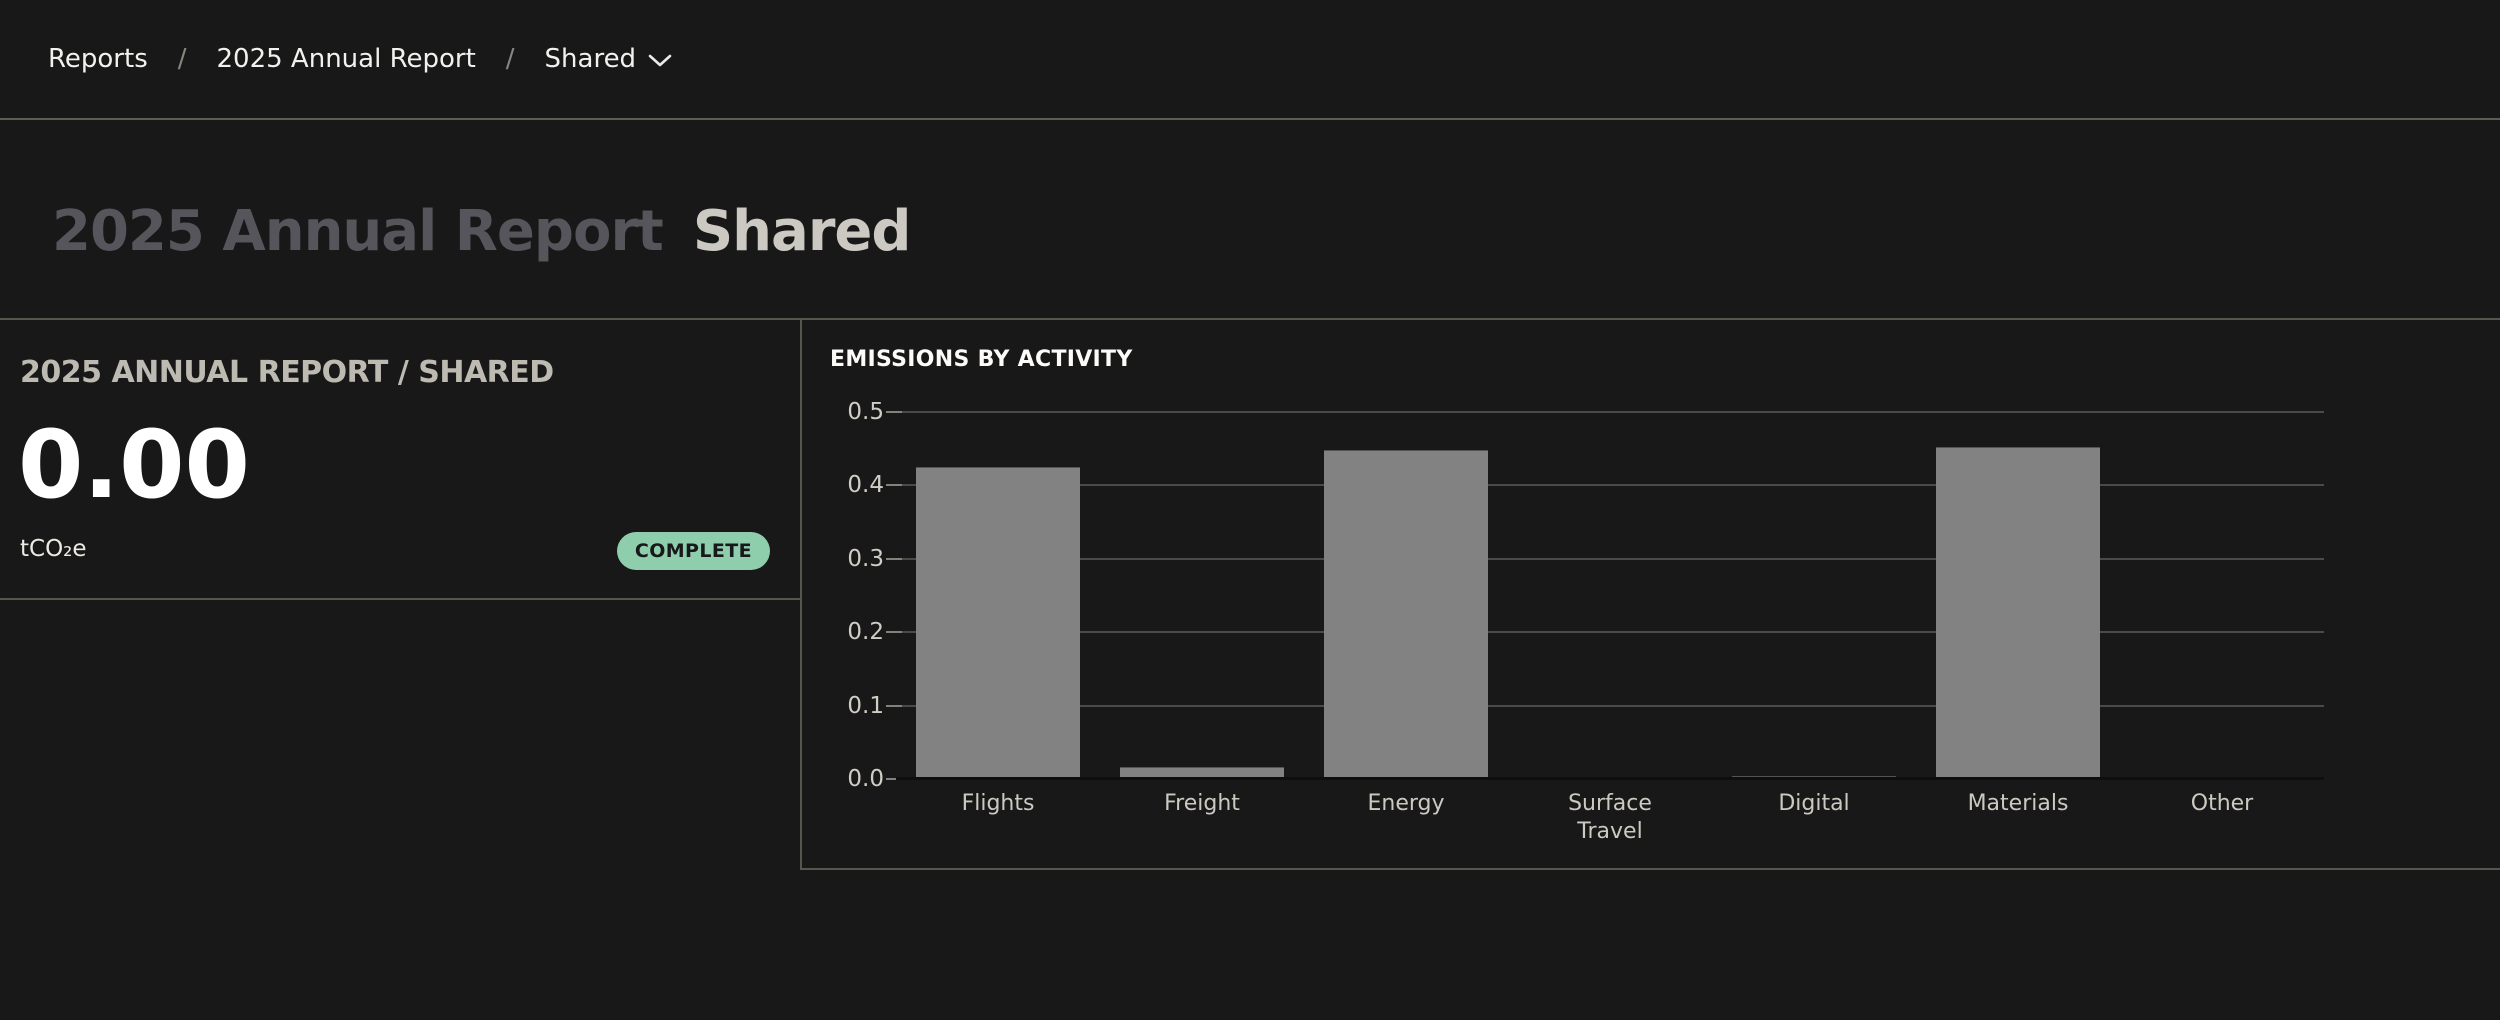  I want to click on status-badge: COMPLETE, so click(693, 551).